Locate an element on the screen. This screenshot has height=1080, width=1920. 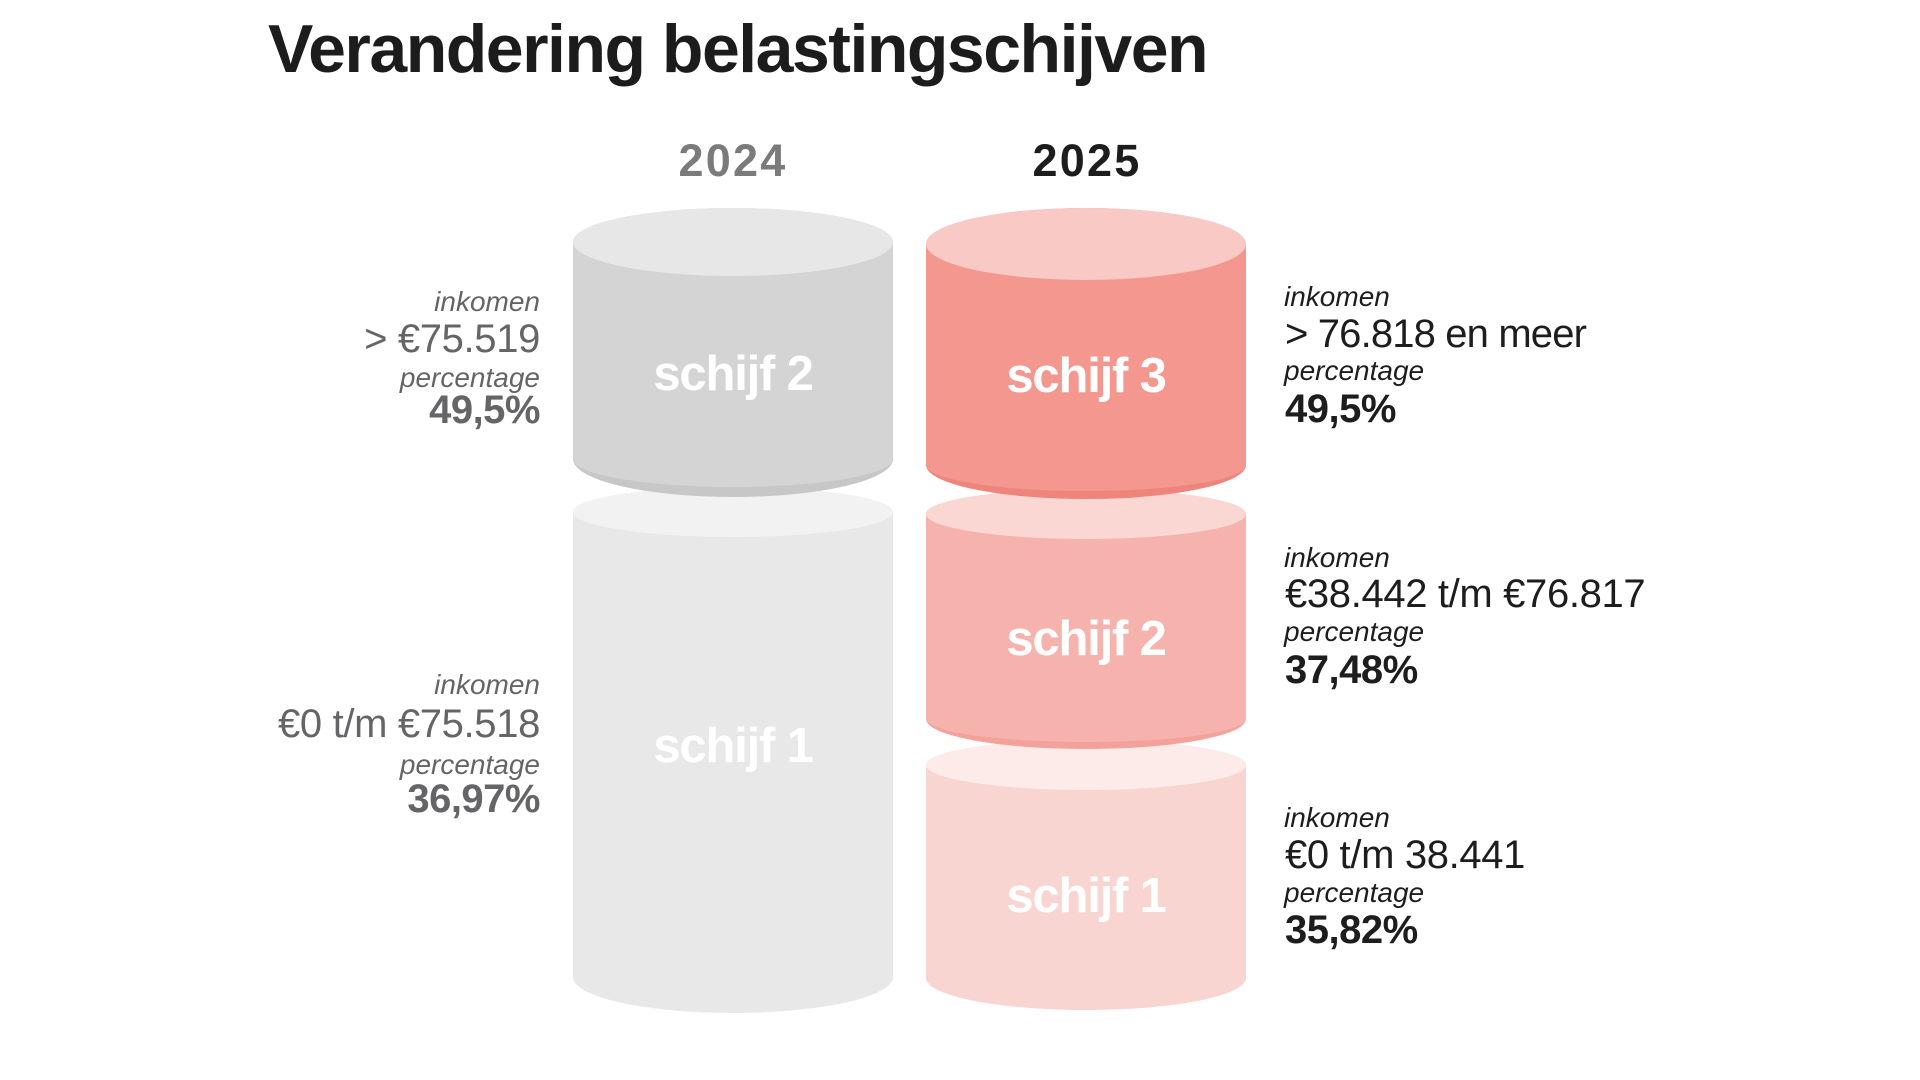
svg-text: Verandering belastingschijven is located at coordinates (737, 49).